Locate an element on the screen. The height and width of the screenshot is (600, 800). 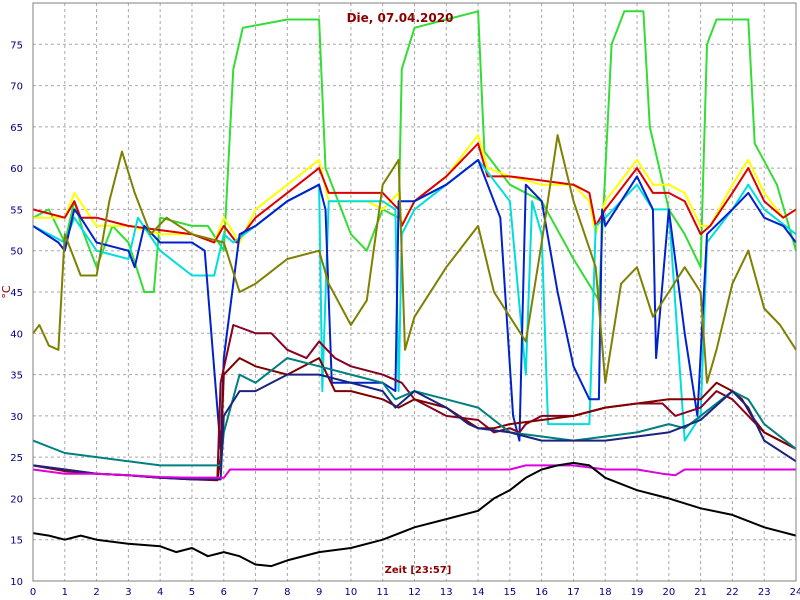
x-tick-label: 18 is located at coordinates (605, 592).